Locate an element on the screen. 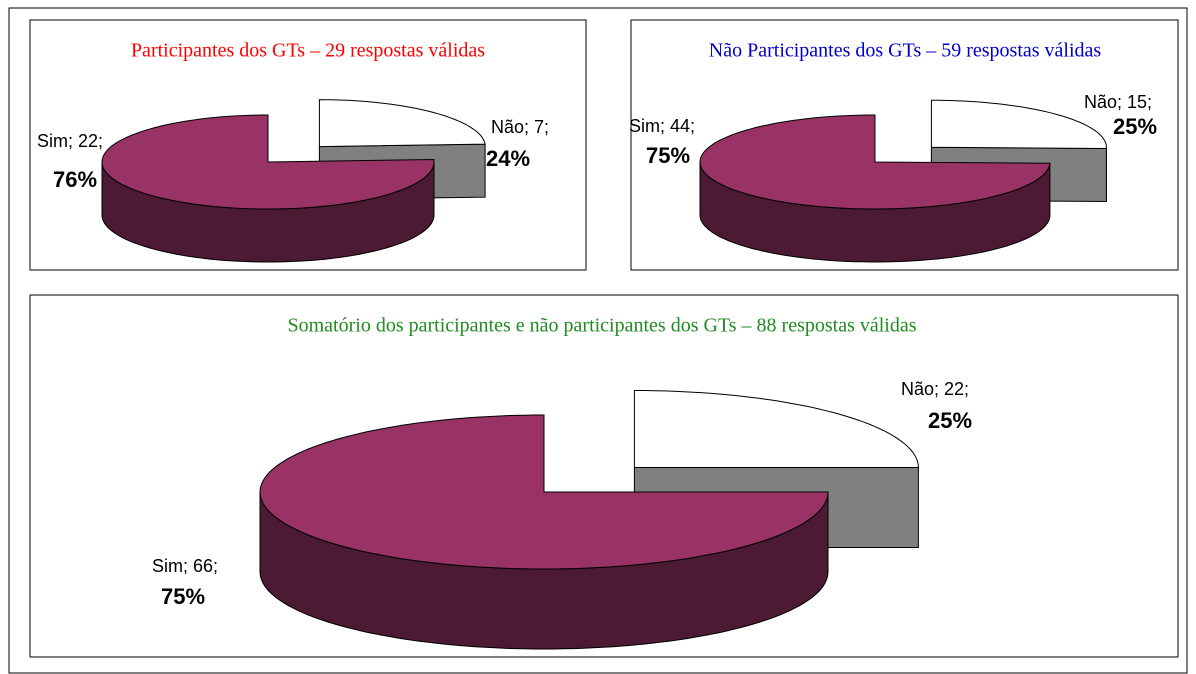 The image size is (1196, 674). data-label: Sim; 66; is located at coordinates (185, 566).